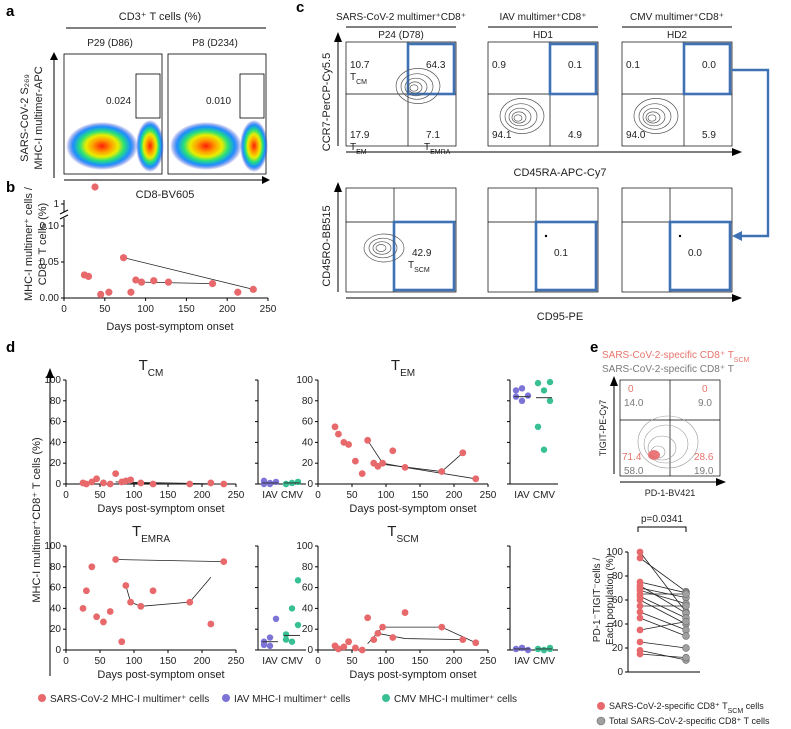 The image size is (791, 729). What do you see at coordinates (677, 17) in the screenshot?
I see `column-title: CMV multimer⁺CD8⁺` at bounding box center [677, 17].